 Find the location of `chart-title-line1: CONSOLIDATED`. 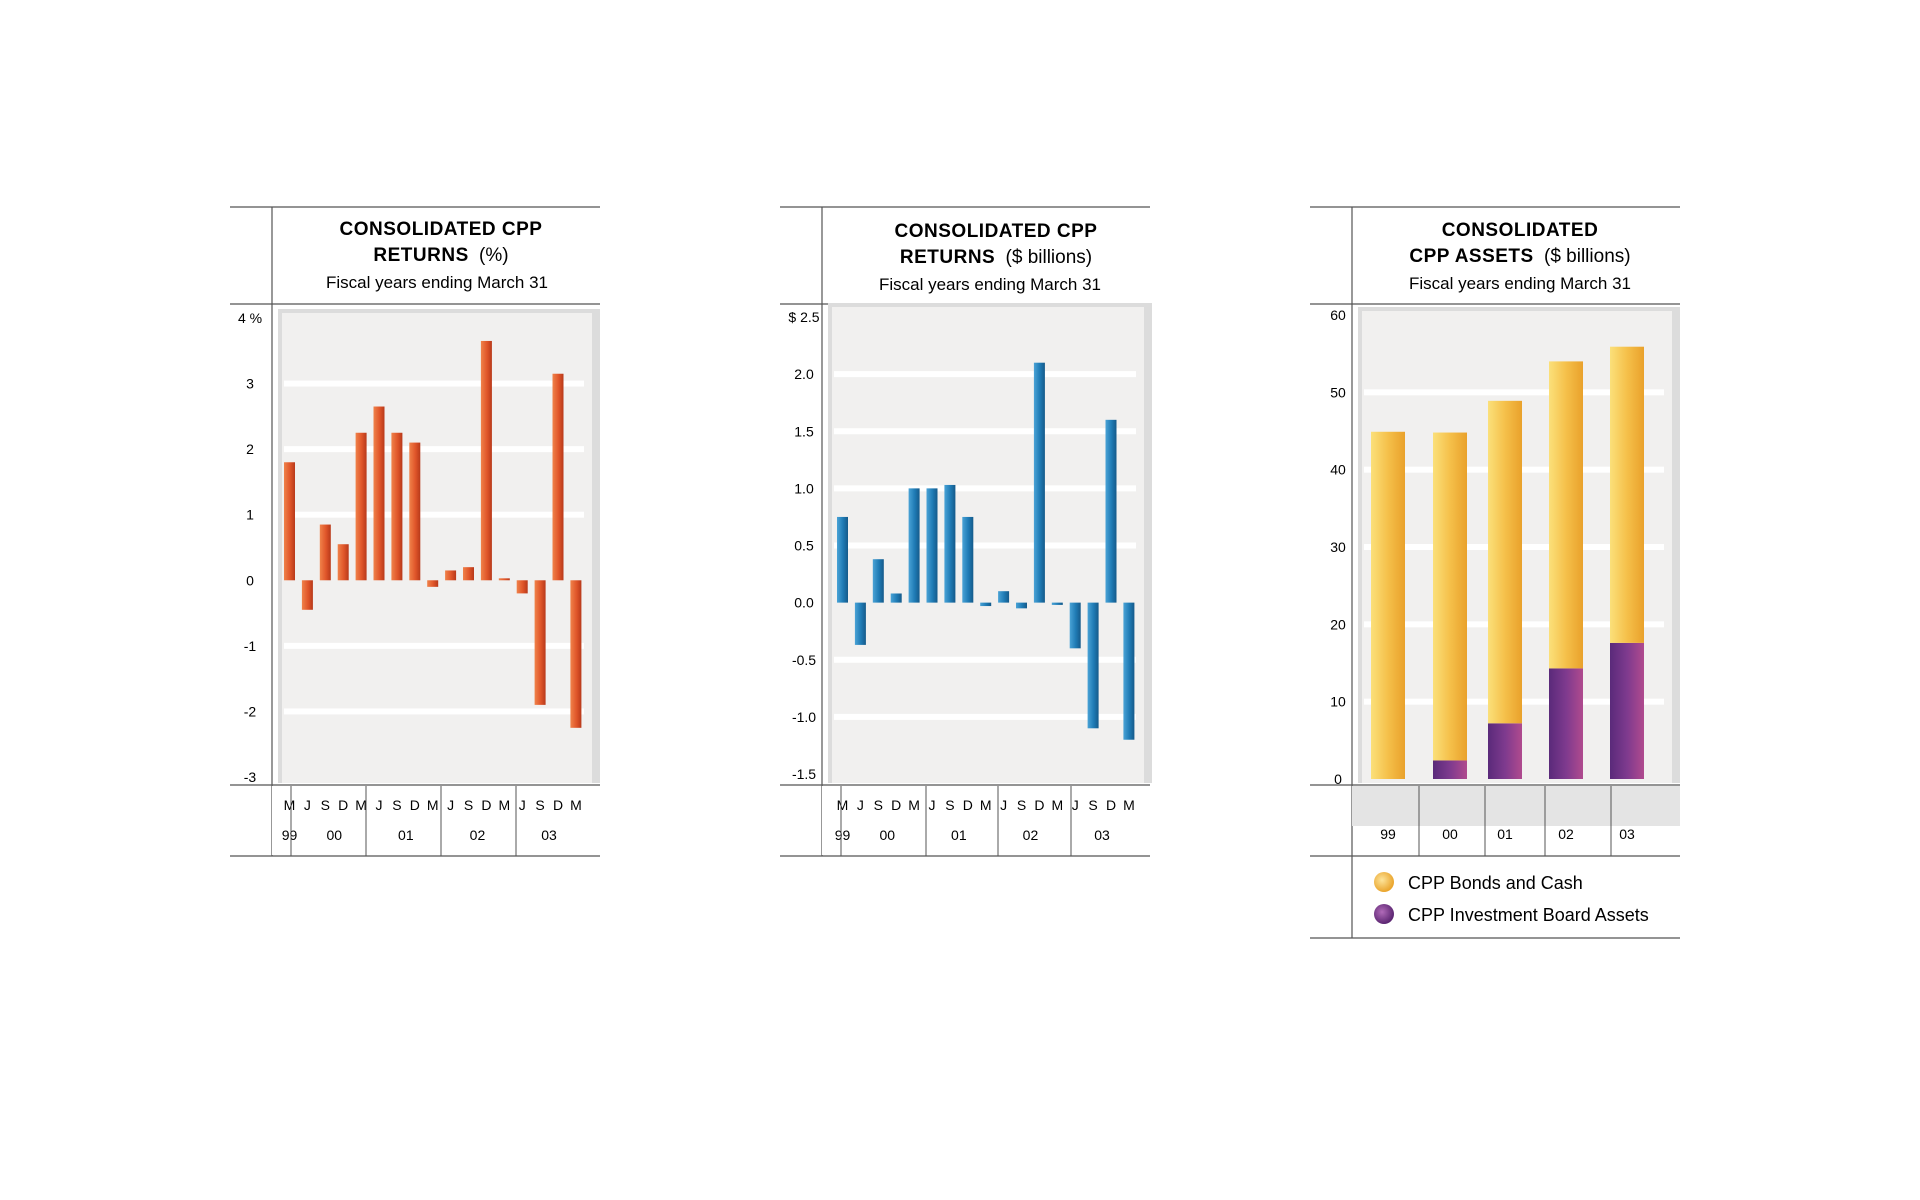

chart-title-line1: CONSOLIDATED is located at coordinates (1520, 230).